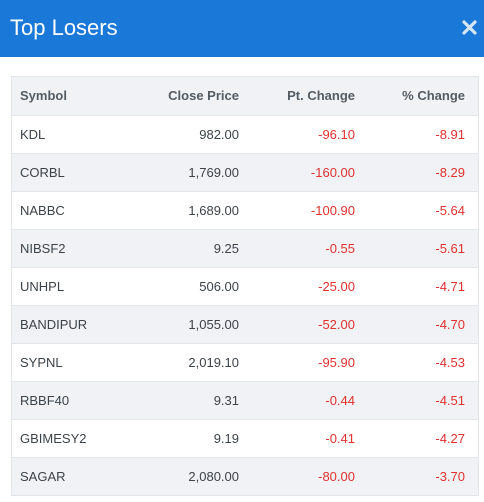 The width and height of the screenshot is (484, 502). Describe the element at coordinates (213, 362) in the screenshot. I see `close-price-cell: 2,019.10` at that location.